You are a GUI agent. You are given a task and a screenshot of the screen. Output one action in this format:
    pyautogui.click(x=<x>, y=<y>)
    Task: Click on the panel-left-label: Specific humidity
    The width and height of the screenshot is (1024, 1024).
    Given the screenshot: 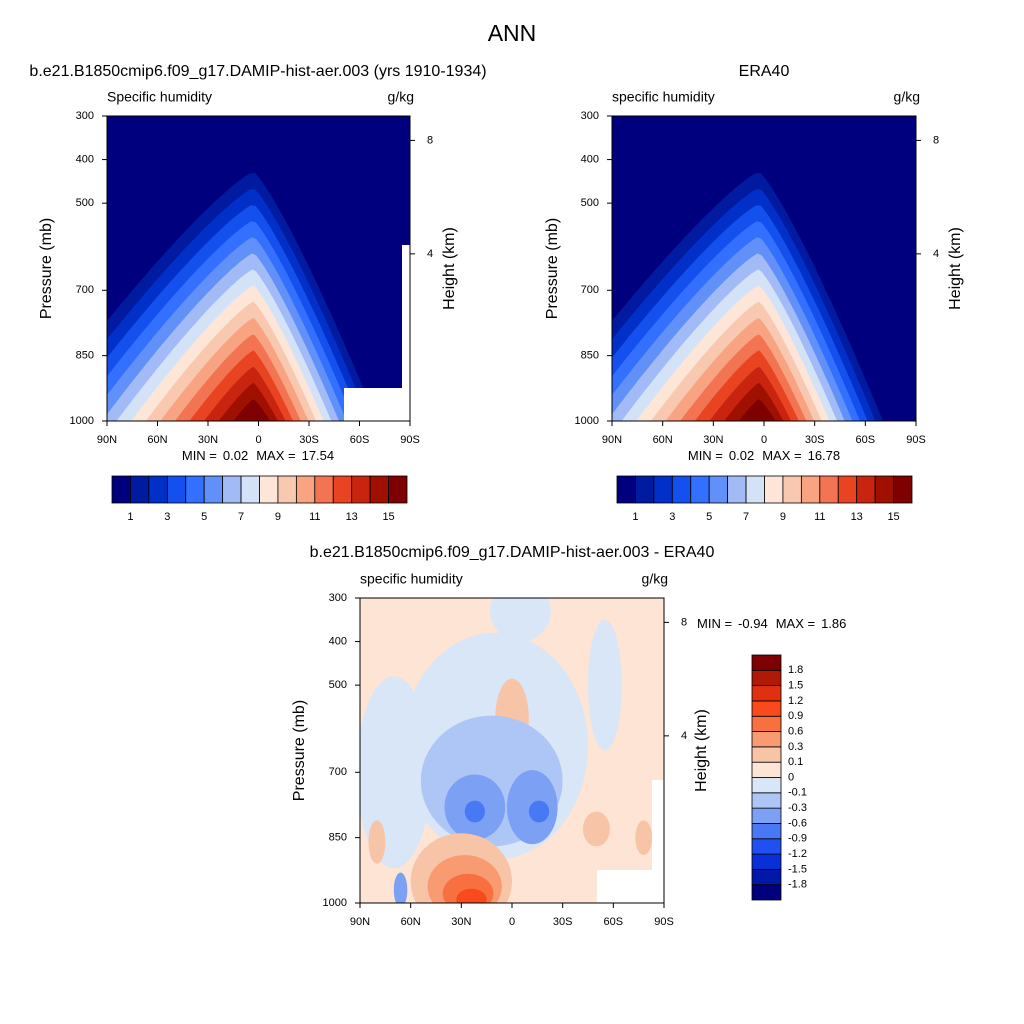 What is the action you would take?
    pyautogui.click(x=159, y=97)
    